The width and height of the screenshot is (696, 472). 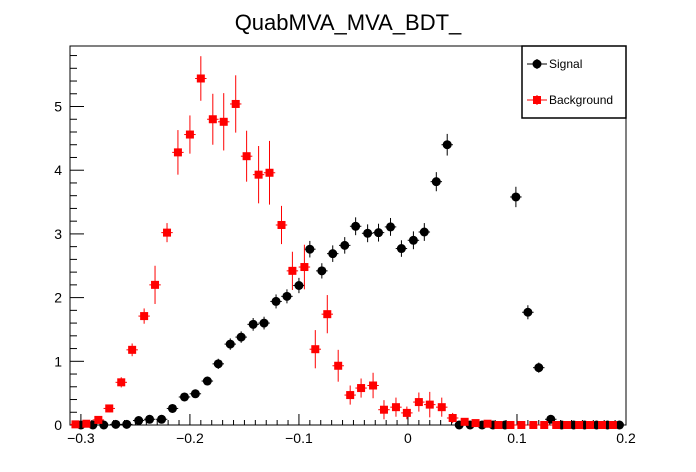 What do you see at coordinates (626, 438) in the screenshot?
I see `x-tick-label: 0.2` at bounding box center [626, 438].